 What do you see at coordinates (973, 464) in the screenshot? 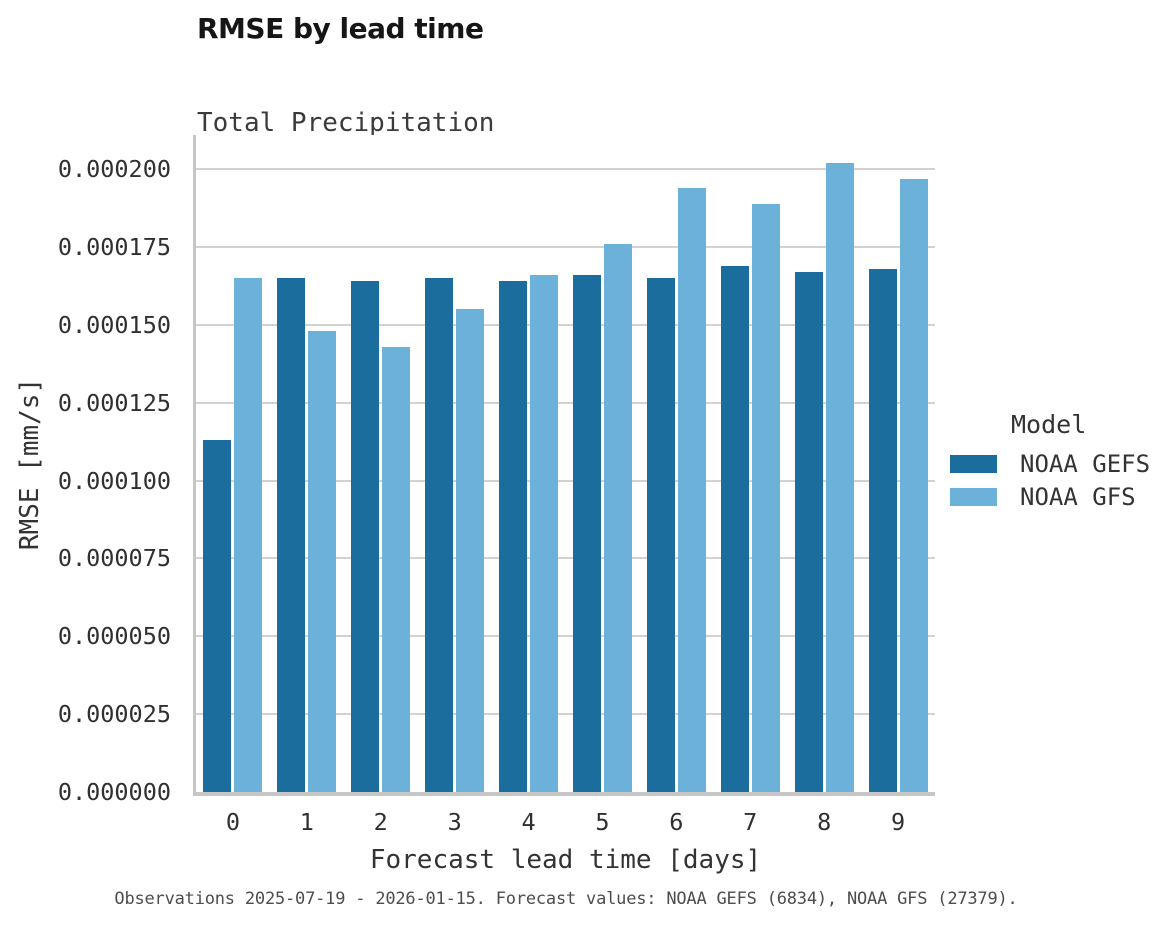
I see `legend-swatch-noaa-gefs` at bounding box center [973, 464].